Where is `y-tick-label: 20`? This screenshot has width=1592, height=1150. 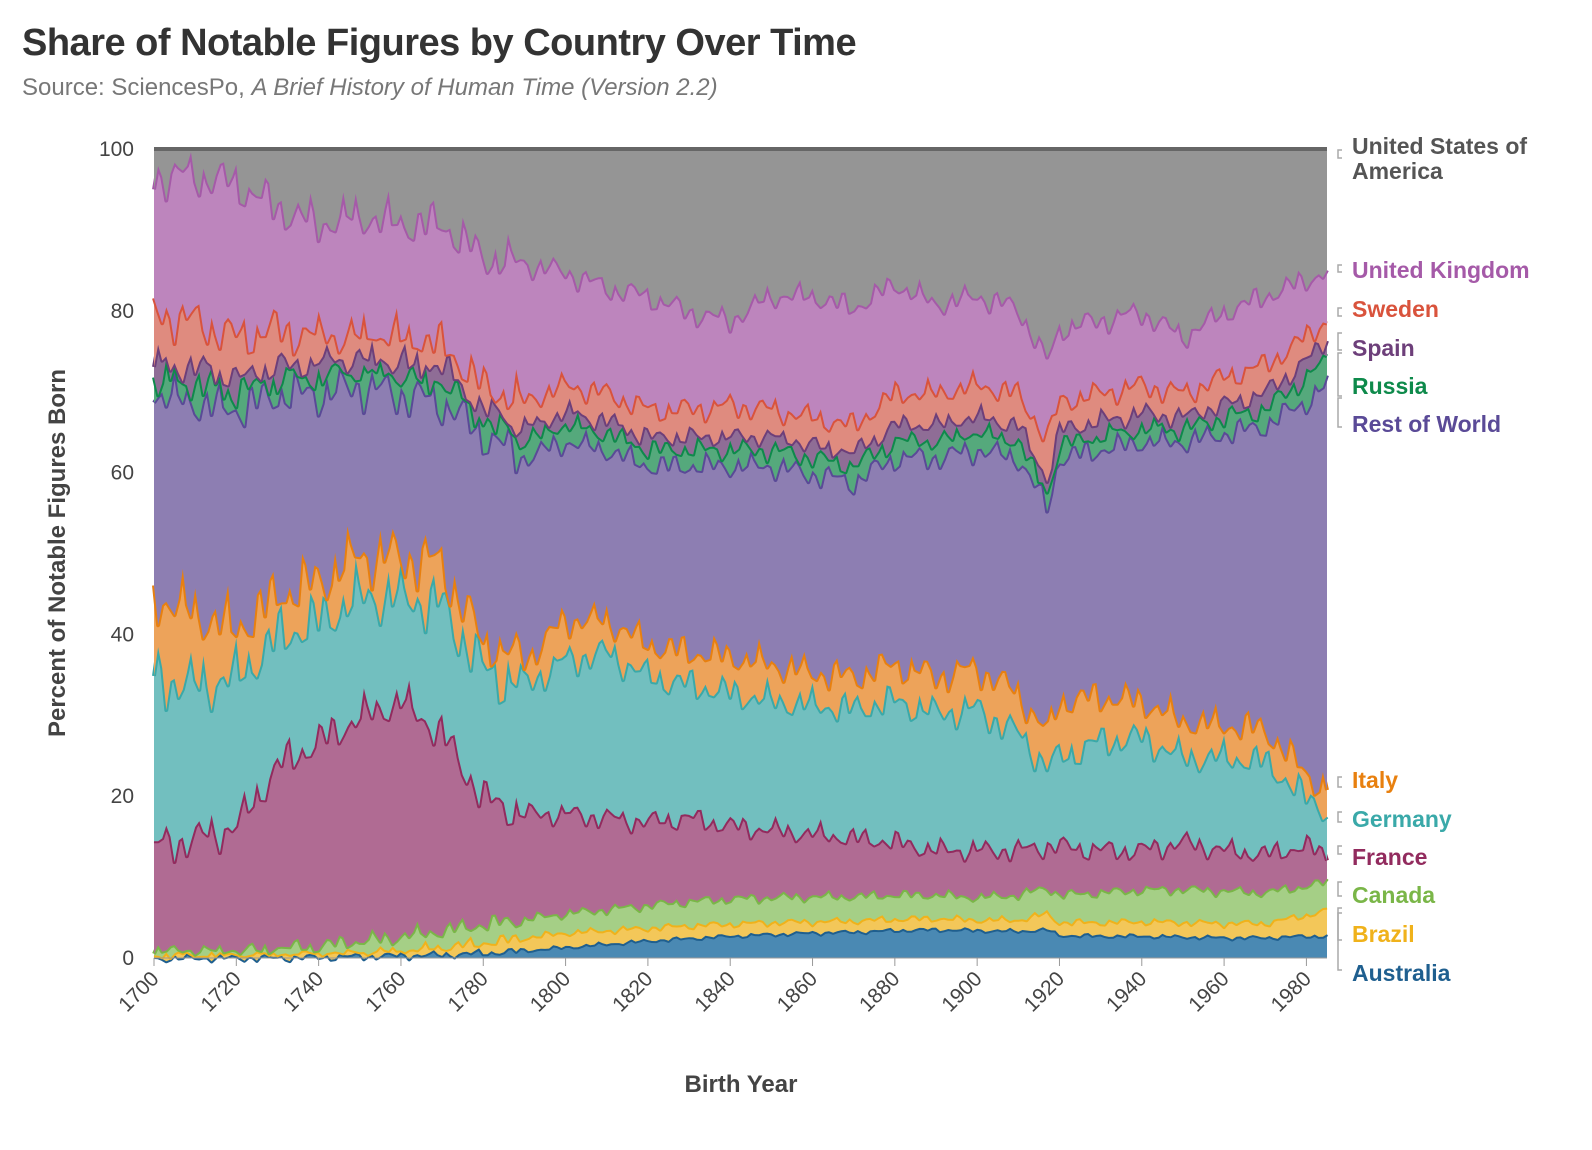 y-tick-label: 20 is located at coordinates (122, 796).